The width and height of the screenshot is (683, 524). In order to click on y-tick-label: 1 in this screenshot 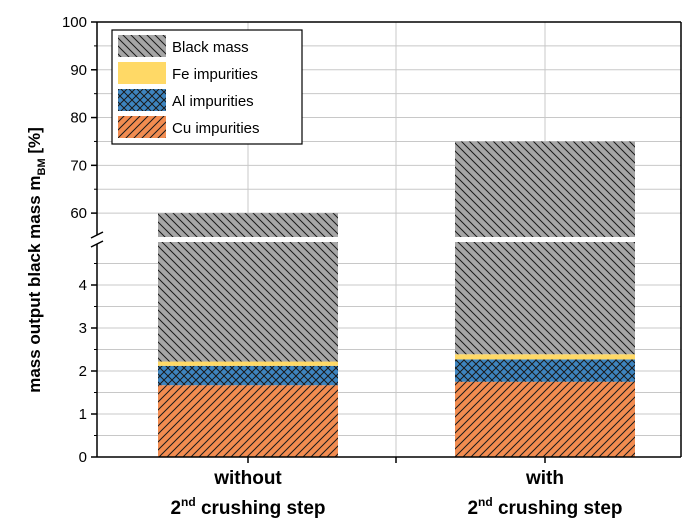, I will do `click(83, 414)`.